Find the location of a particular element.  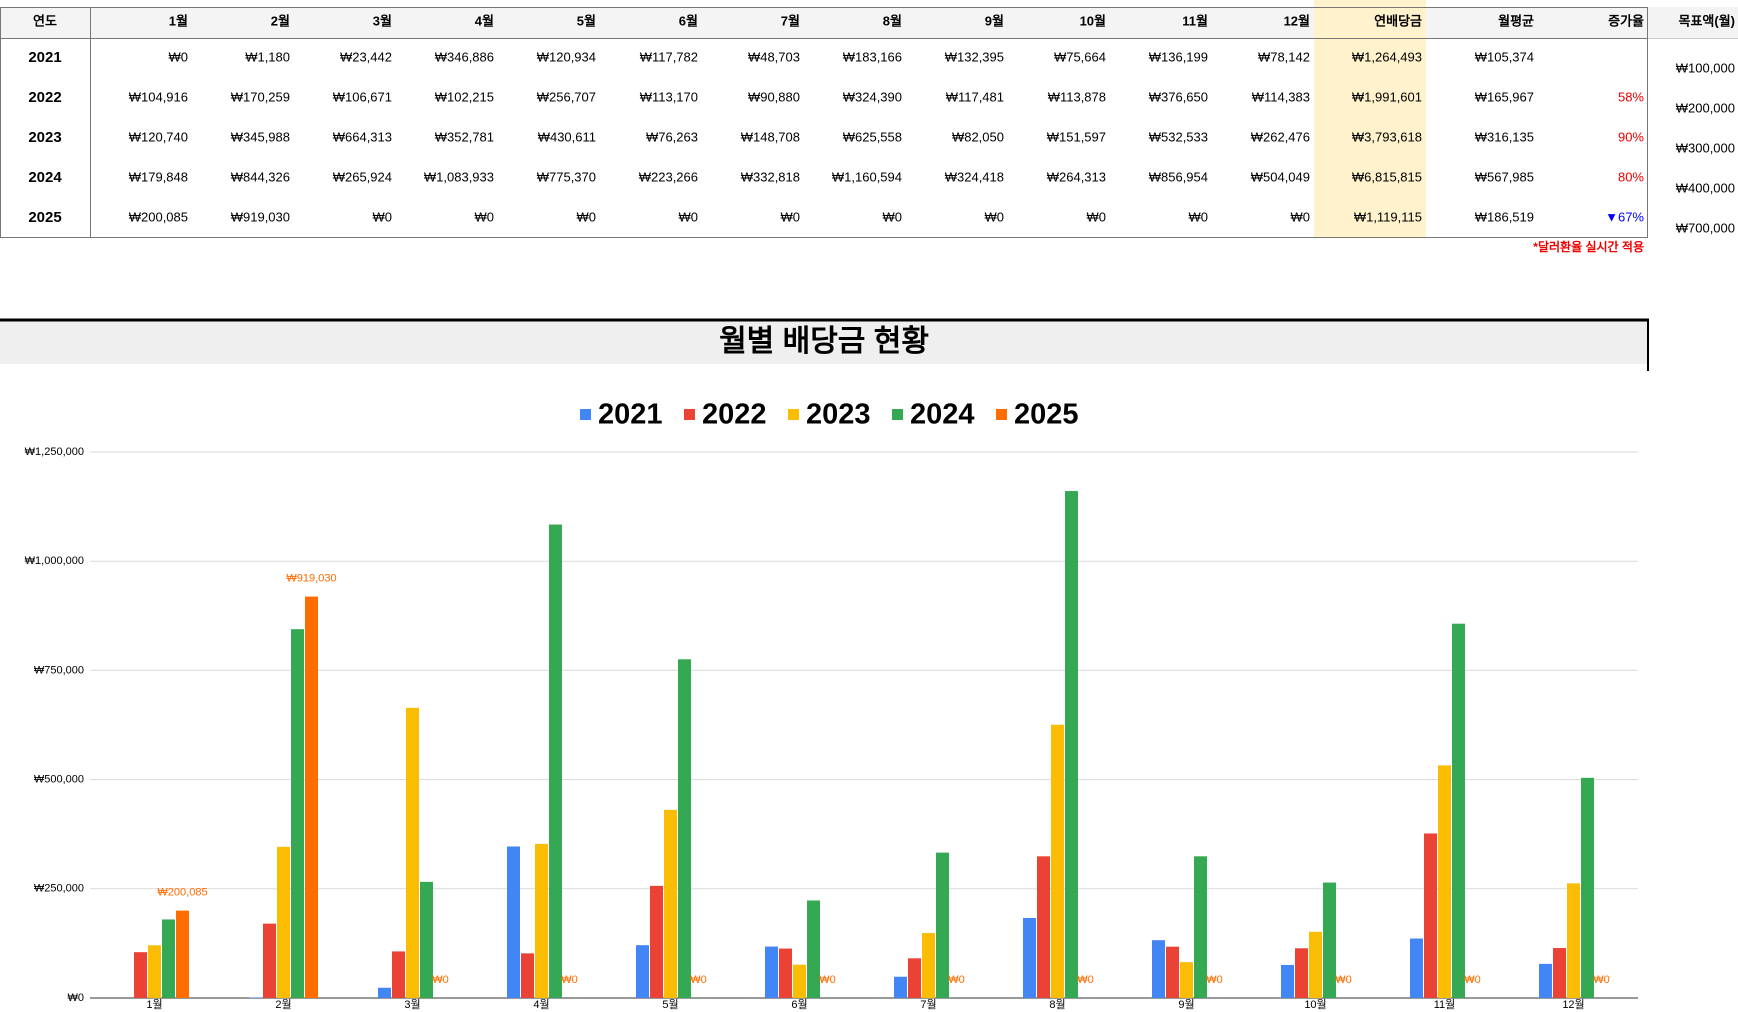

table-cell: ₩165,967 is located at coordinates (1504, 96).